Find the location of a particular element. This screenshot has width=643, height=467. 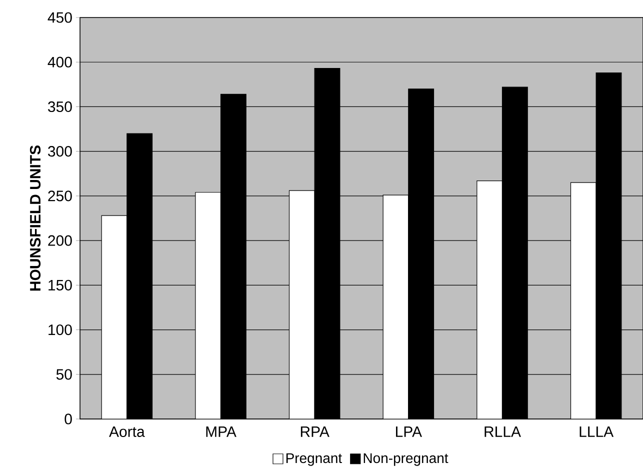

y-tick-label: 200 is located at coordinates (60, 240).